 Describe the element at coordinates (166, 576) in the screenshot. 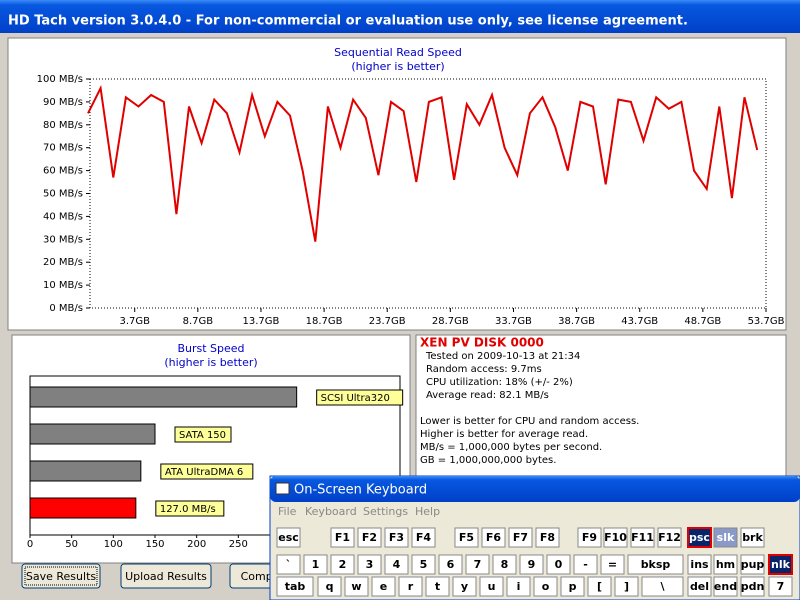

I see `button-label: Upload Results` at that location.